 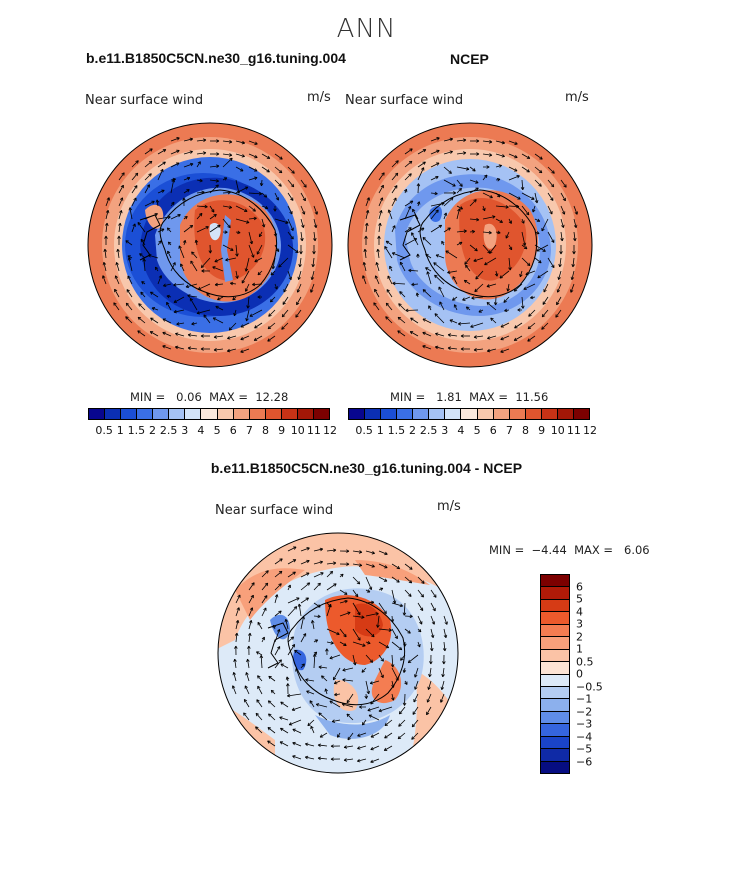 I want to click on colorbar-swatch, so click(x=357, y=414).